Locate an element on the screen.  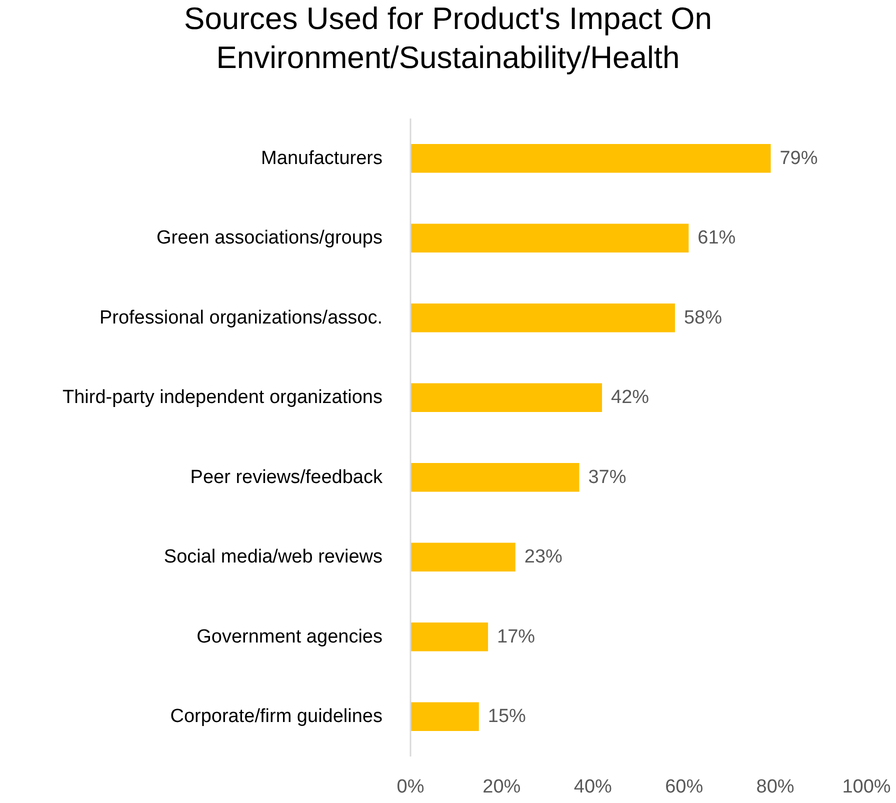
data-label: 23% is located at coordinates (543, 557).